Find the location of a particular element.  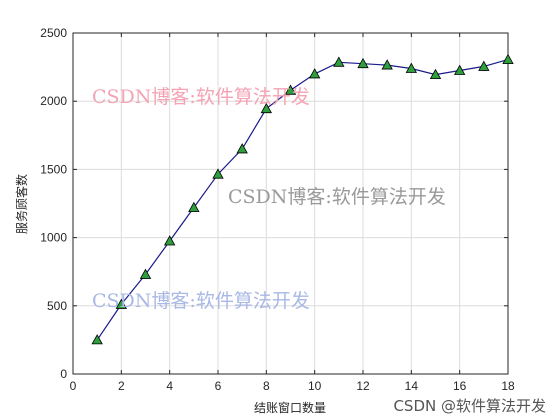

x-tick-label: 14 is located at coordinates (412, 386).